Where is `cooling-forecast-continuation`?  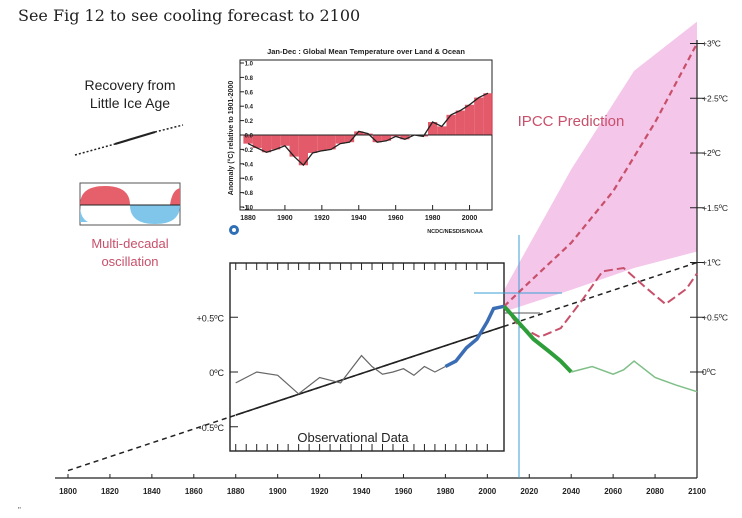 cooling-forecast-continuation is located at coordinates (634, 376).